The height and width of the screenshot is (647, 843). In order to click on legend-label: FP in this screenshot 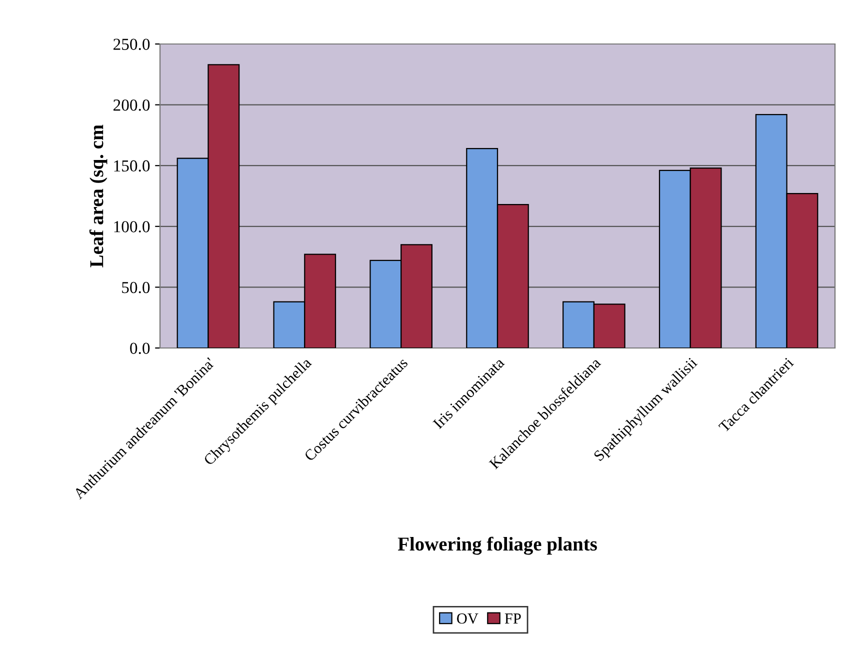, I will do `click(512, 619)`.